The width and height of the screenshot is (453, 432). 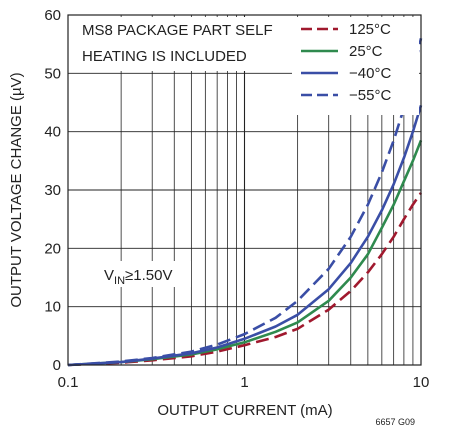 I want to click on legend-label-3: −40°C, so click(x=370, y=73).